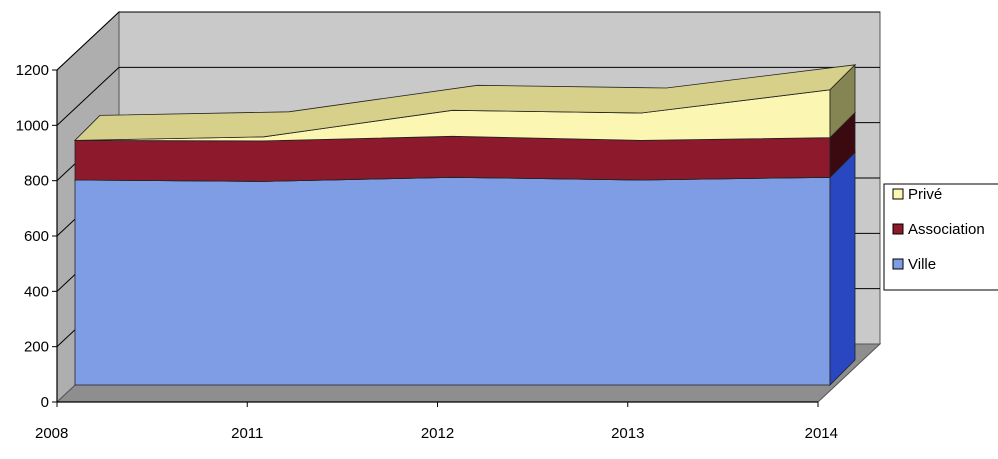 This screenshot has width=998, height=459. Describe the element at coordinates (437, 433) in the screenshot. I see `x-tick-label: 2012` at that location.